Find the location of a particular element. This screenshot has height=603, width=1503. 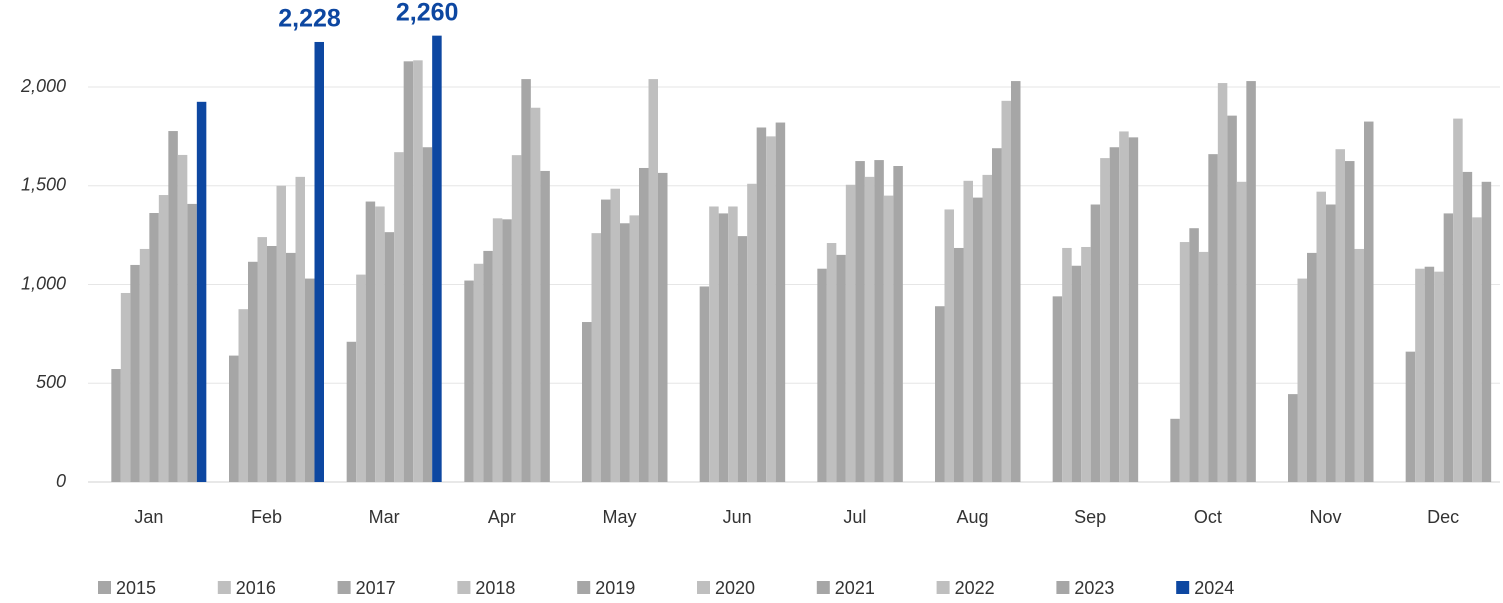

y-tick-label: 1,500 is located at coordinates (43, 185).